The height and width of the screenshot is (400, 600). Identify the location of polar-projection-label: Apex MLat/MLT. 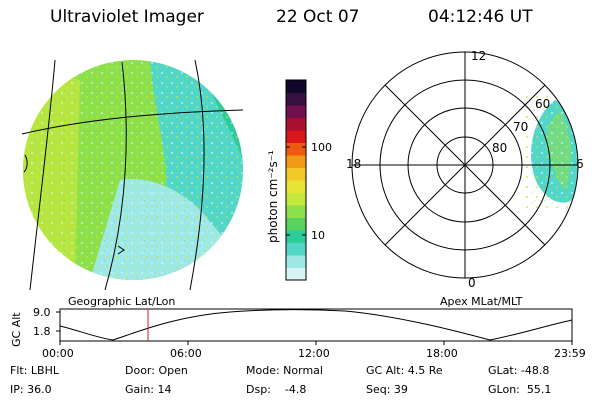
(481, 301).